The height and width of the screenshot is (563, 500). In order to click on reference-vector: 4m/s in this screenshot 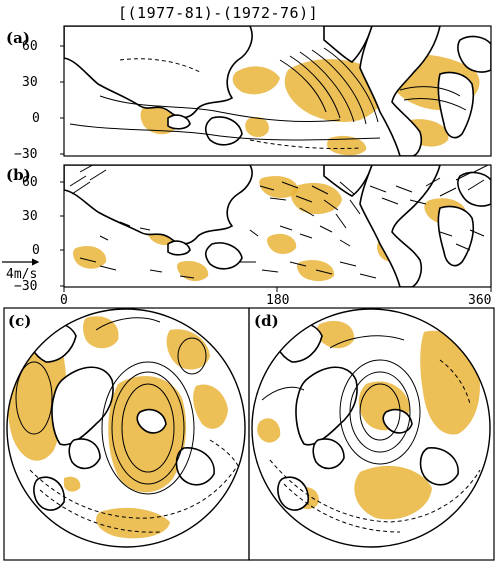, I will do `click(21, 270)`.